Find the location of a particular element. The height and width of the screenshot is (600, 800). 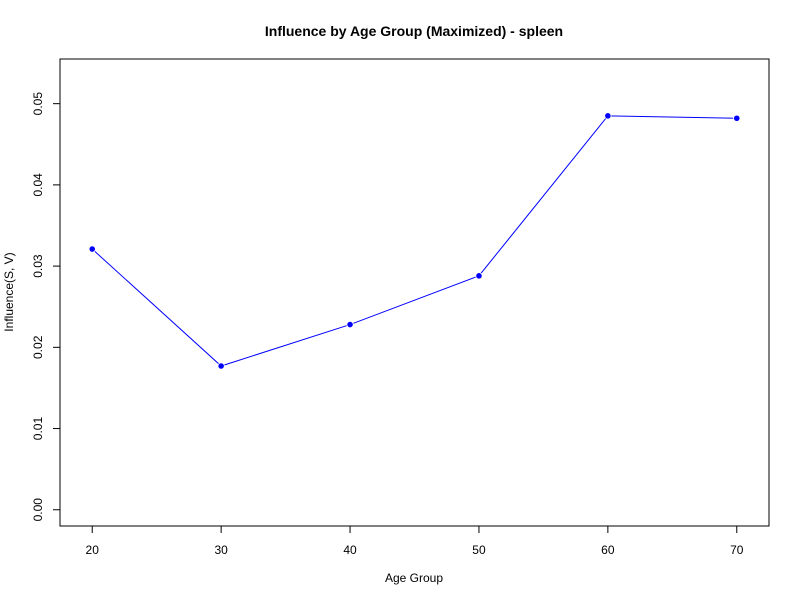

y-axis: 0.00 0.01 0.02 0.03 0.04 0.05 is located at coordinates (46, 307).